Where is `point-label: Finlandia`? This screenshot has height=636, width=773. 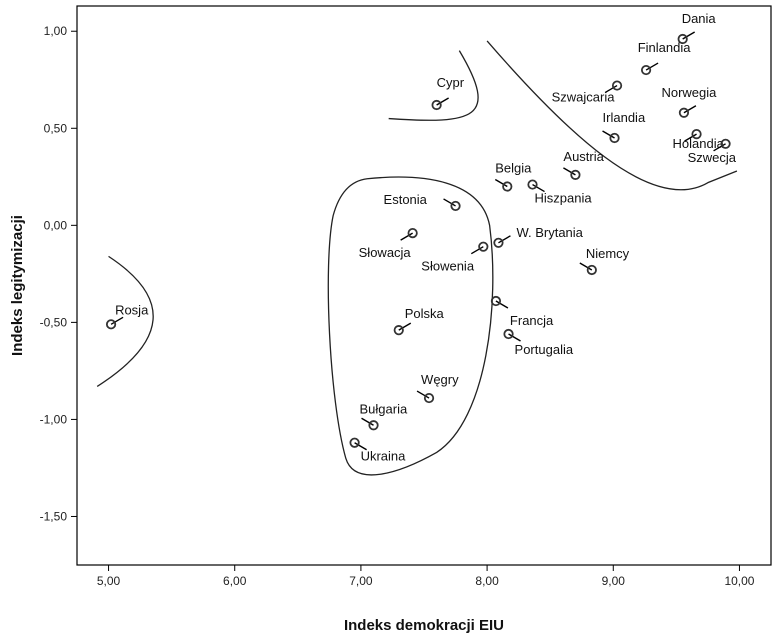
point-label: Finlandia is located at coordinates (665, 47).